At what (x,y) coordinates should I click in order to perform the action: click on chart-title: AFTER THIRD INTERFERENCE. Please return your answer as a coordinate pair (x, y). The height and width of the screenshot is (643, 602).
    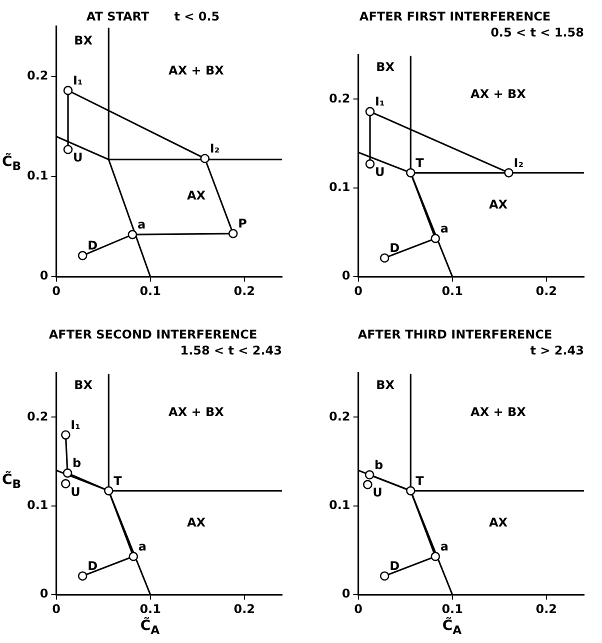
    Looking at the image, I should click on (455, 334).